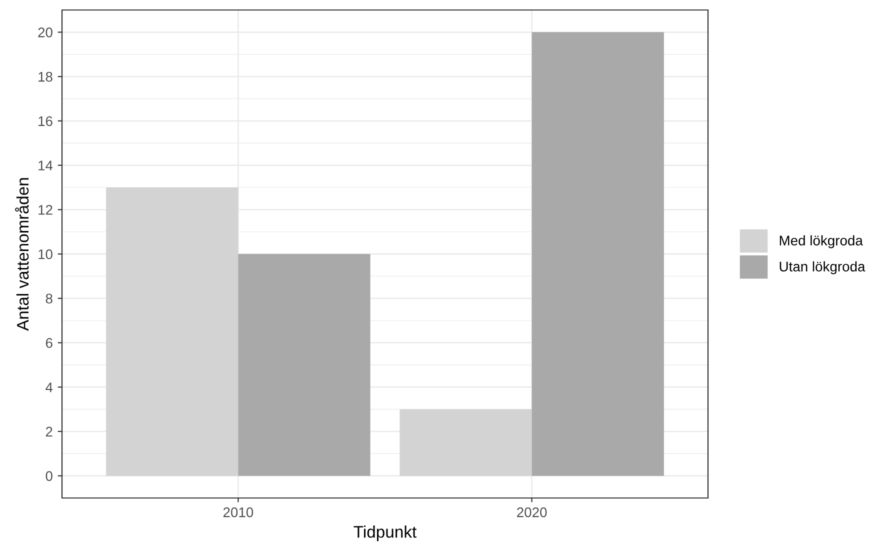  What do you see at coordinates (45, 77) in the screenshot?
I see `y-tick-label: 18` at bounding box center [45, 77].